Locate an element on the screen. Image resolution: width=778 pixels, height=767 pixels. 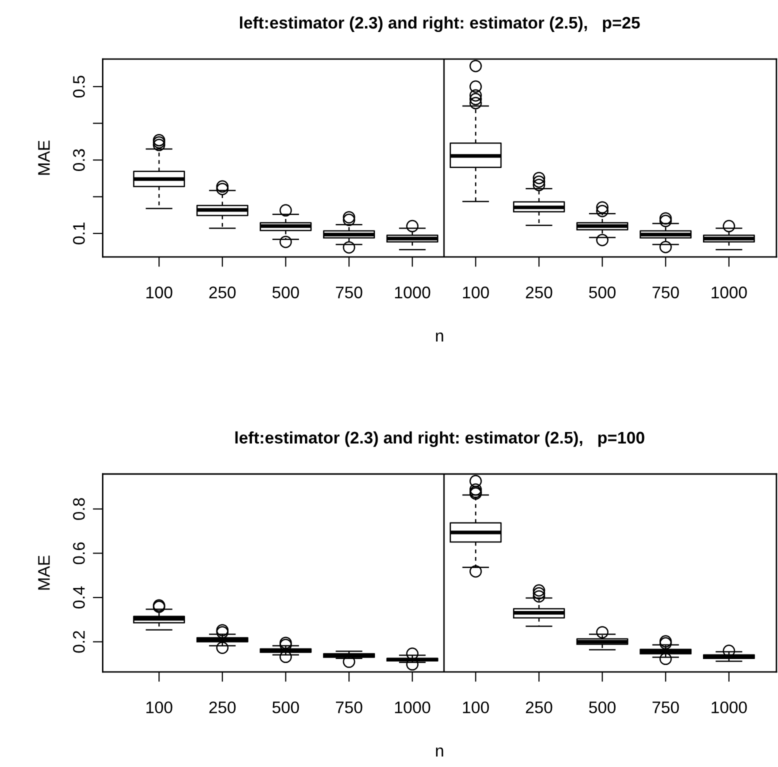
y-tick-label: 0.5 is located at coordinates (79, 87).